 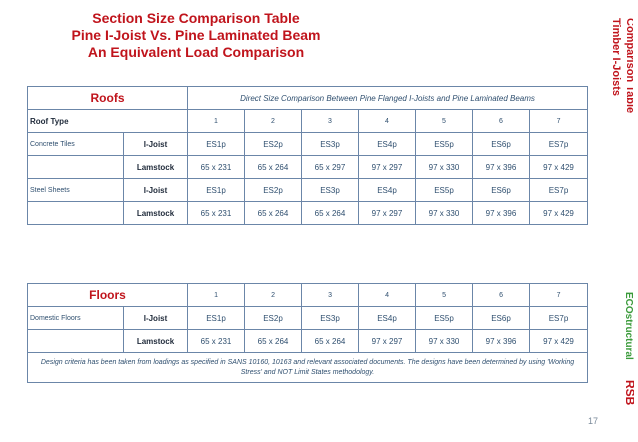 I want to click on roofs-section-label: Roofs, so click(x=107, y=98).